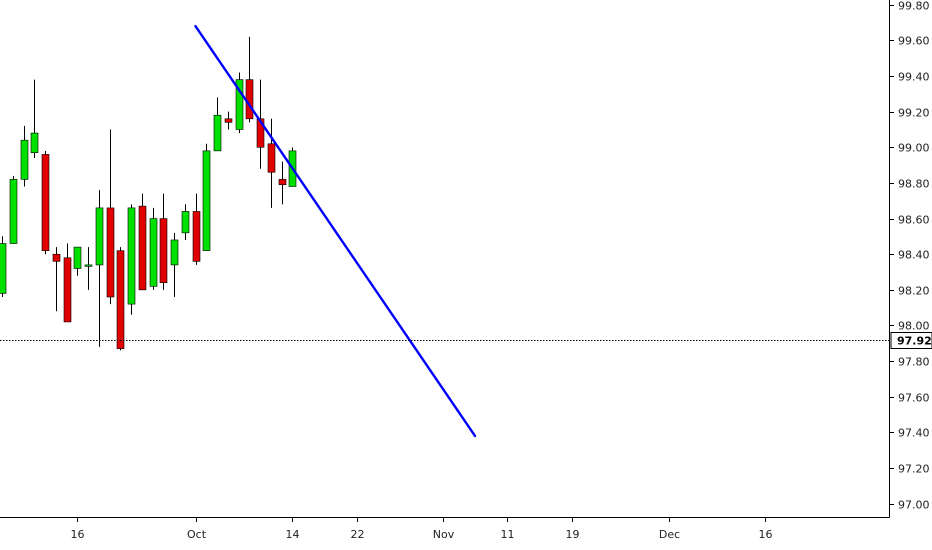 The height and width of the screenshot is (550, 932). I want to click on last-price-tag: 97.92, so click(911, 340).